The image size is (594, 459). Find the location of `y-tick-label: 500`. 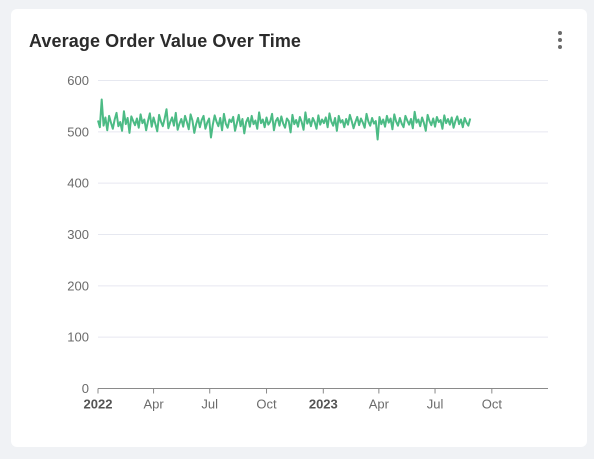

y-tick-label: 500 is located at coordinates (78, 131).